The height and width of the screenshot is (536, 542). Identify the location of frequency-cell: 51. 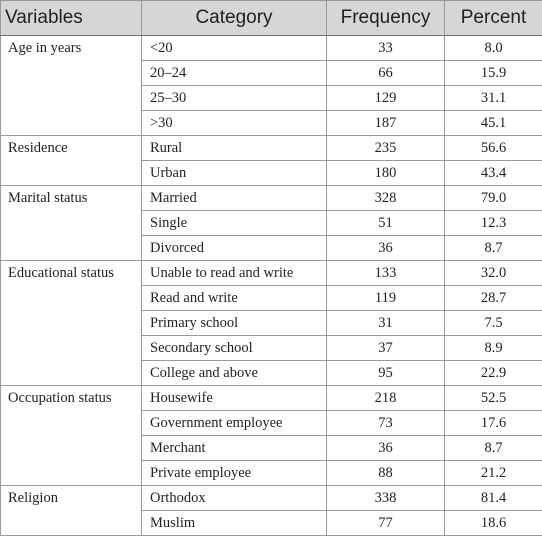
(385, 223).